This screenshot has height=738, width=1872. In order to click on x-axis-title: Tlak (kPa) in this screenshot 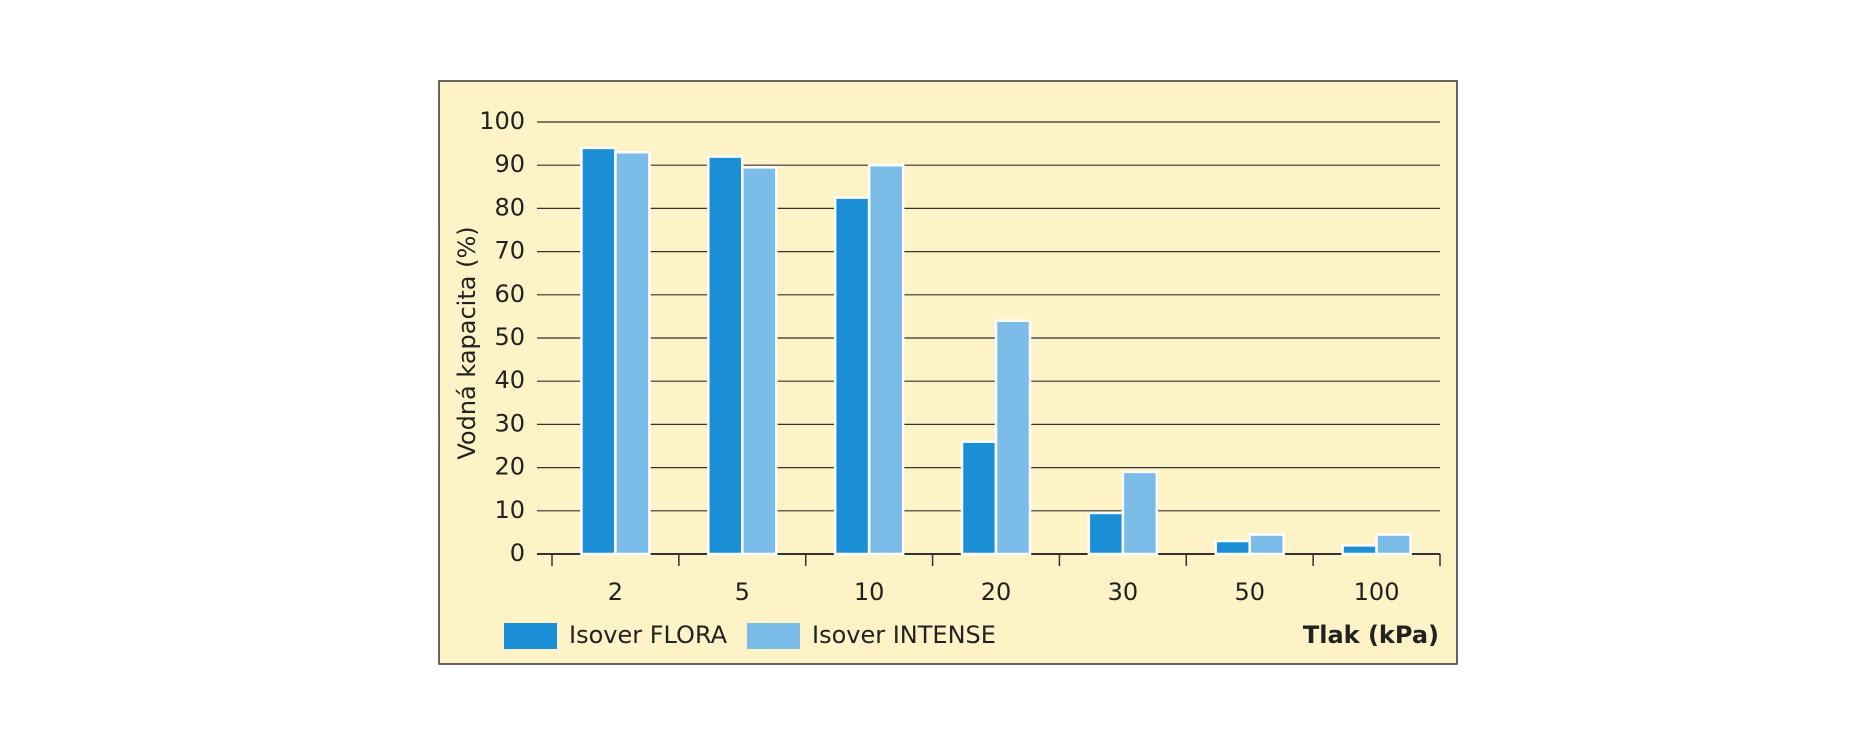, I will do `click(1371, 635)`.